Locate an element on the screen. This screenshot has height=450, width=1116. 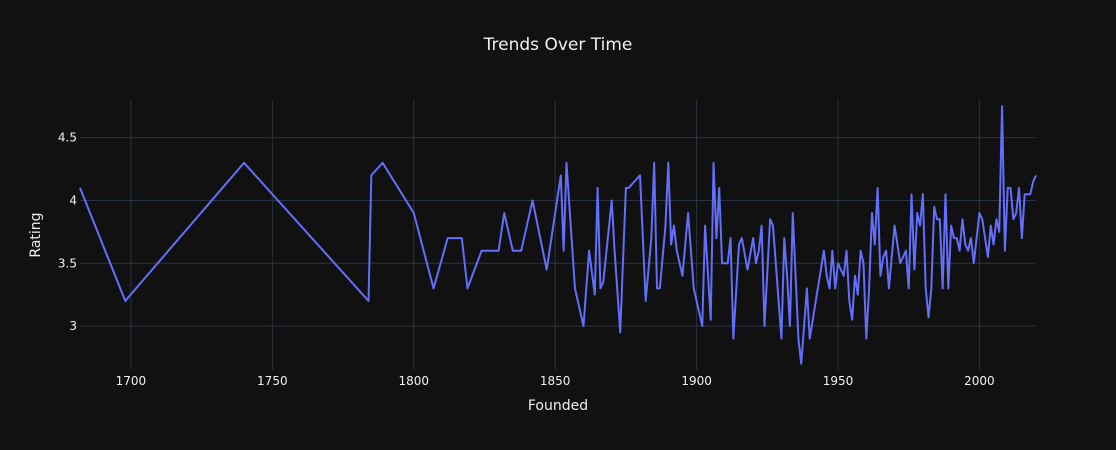
x-tick-label: 1950 is located at coordinates (838, 381).